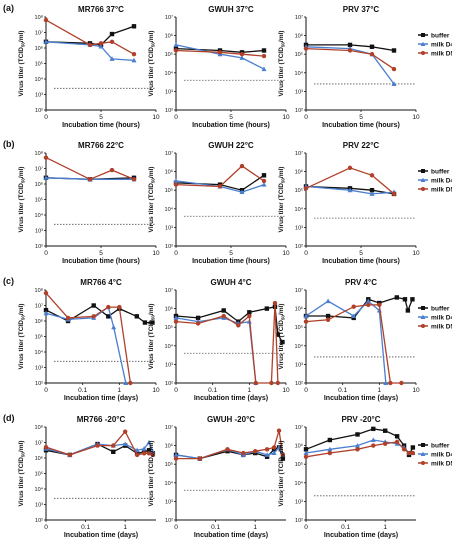 The width and height of the screenshot is (452, 550). I want to click on y-tick-label: 10⁴, so click(299, 483).